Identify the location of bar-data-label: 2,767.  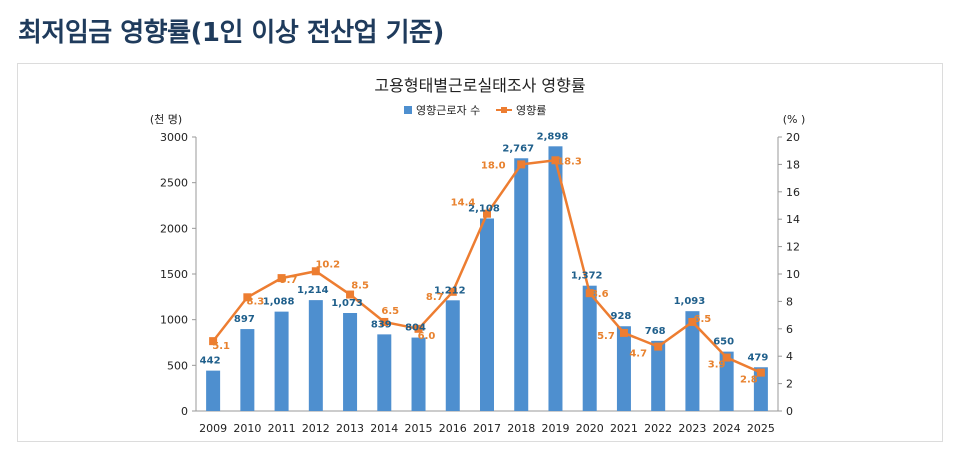
(518, 148).